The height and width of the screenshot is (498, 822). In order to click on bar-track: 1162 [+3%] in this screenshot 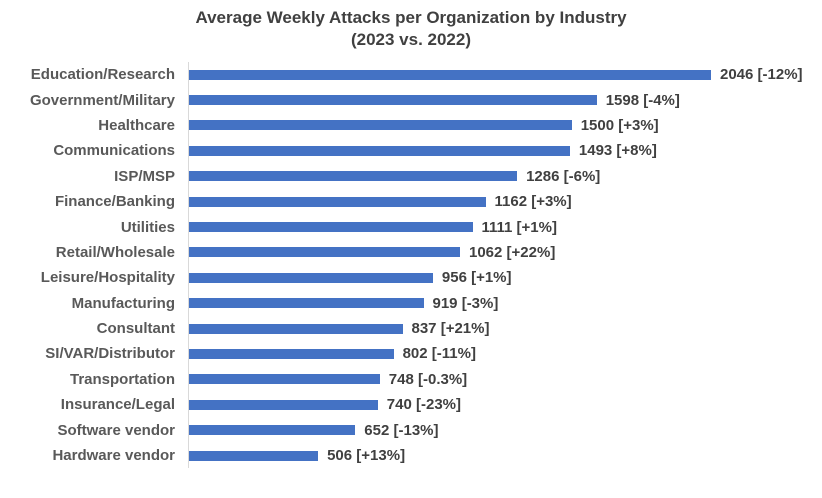, I will do `click(505, 201)`.